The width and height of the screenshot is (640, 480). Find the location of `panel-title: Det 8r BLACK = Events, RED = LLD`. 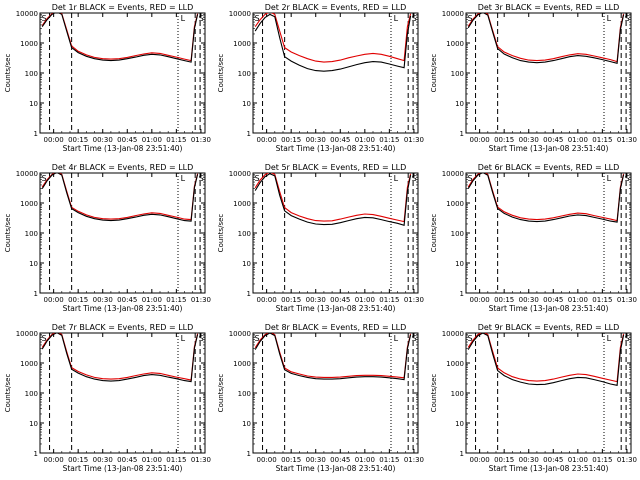

panel-title: Det 8r BLACK = Events, RED = LLD is located at coordinates (336, 327).